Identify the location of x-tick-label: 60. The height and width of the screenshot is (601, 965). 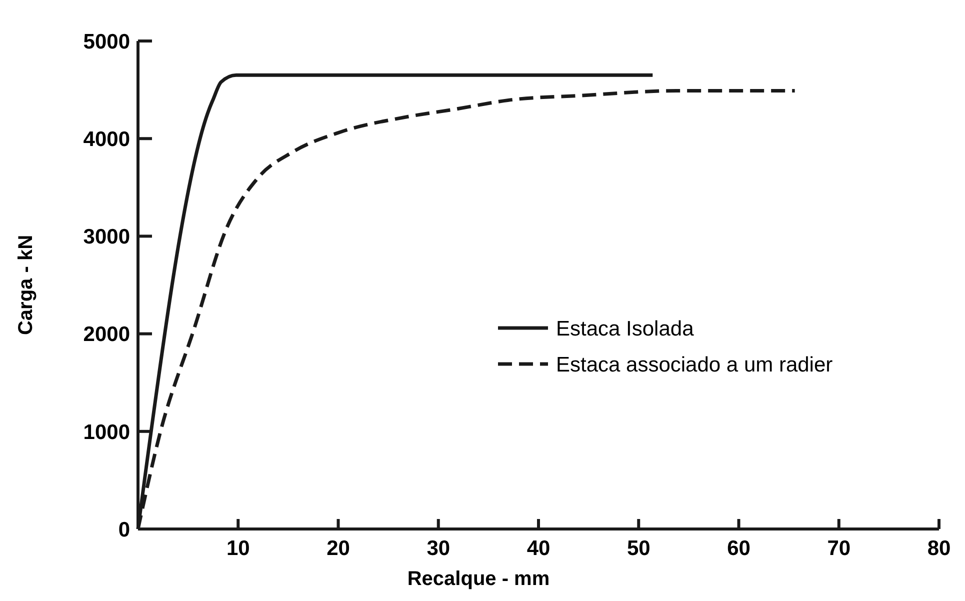
(738, 548).